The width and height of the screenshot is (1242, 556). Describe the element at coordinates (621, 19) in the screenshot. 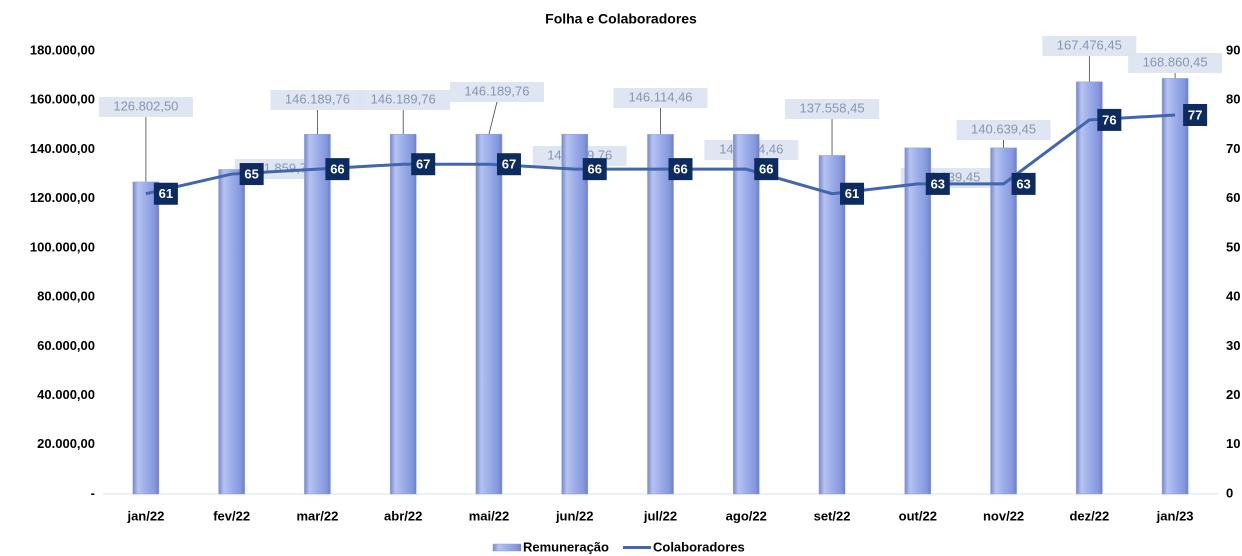

I see `chart-title: Folha e Colaboradores` at that location.